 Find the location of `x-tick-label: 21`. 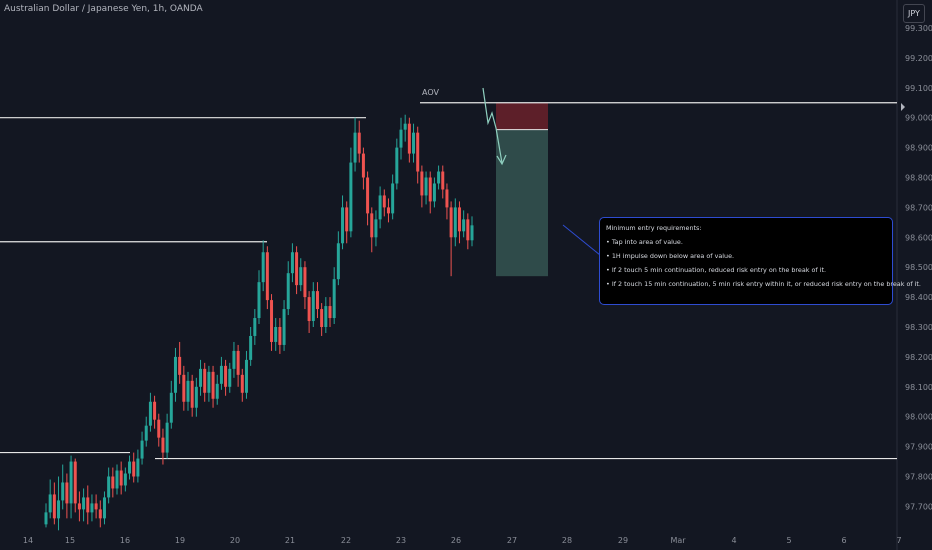

x-tick-label: 21 is located at coordinates (290, 540).